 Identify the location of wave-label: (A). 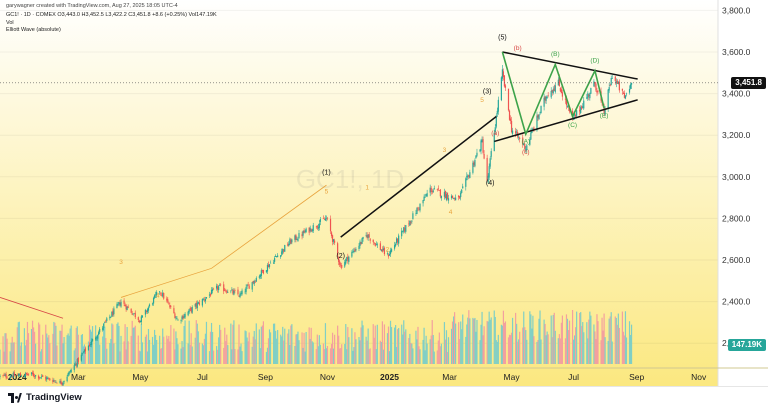
(525, 142).